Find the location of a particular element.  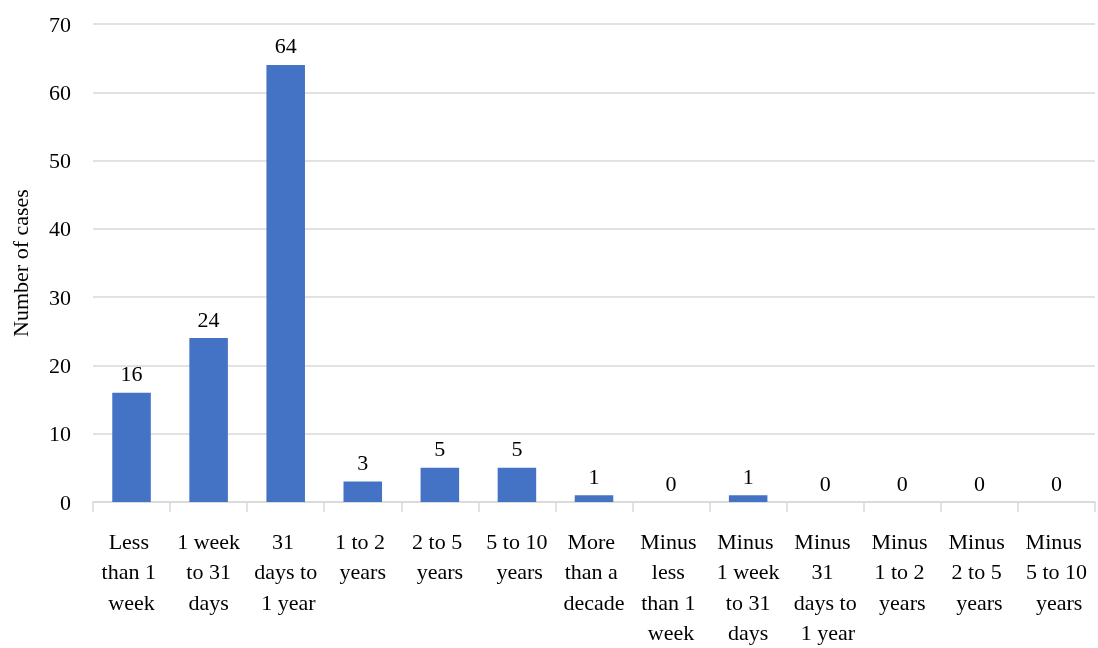

x-tick-label: Minus 2 to 5 years is located at coordinates (979, 571).